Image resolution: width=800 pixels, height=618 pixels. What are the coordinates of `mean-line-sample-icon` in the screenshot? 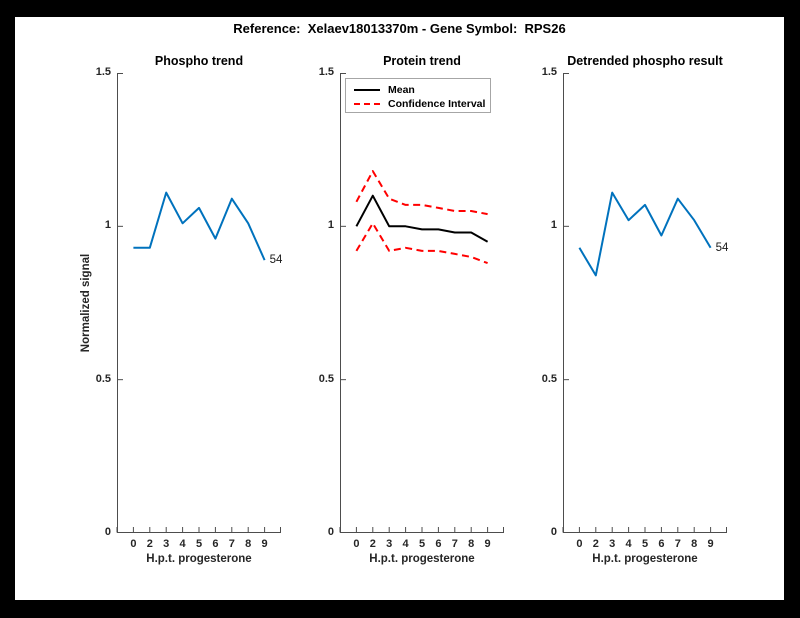 It's located at (367, 90).